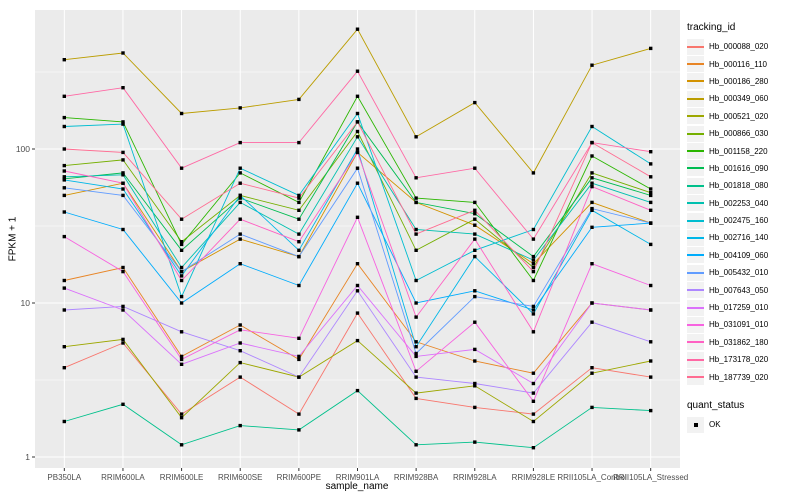 The width and height of the screenshot is (800, 500). Describe the element at coordinates (739, 81) in the screenshot. I see `legend-item-label: Hb_000186_280` at that location.